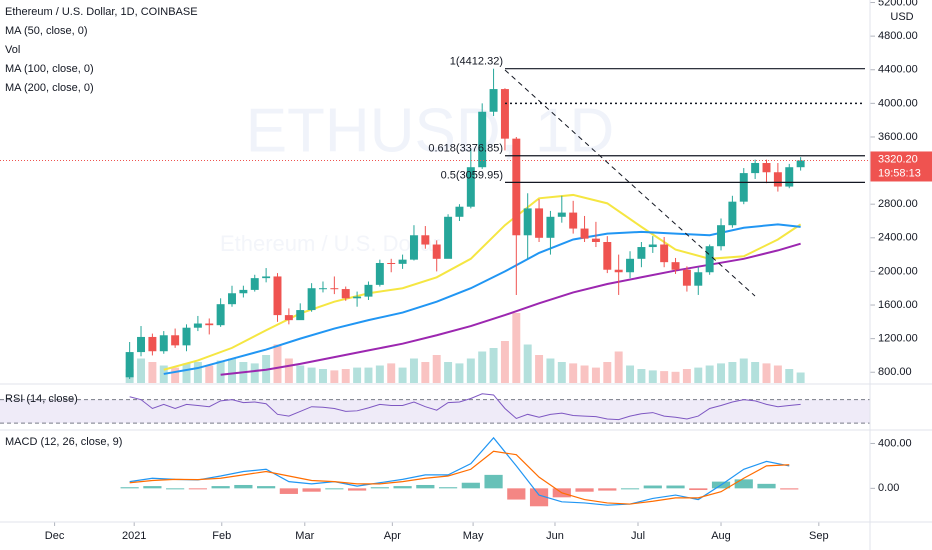 This screenshot has width=932, height=550. Describe the element at coordinates (638, 536) in the screenshot. I see `x-tick-label: Jul` at that location.